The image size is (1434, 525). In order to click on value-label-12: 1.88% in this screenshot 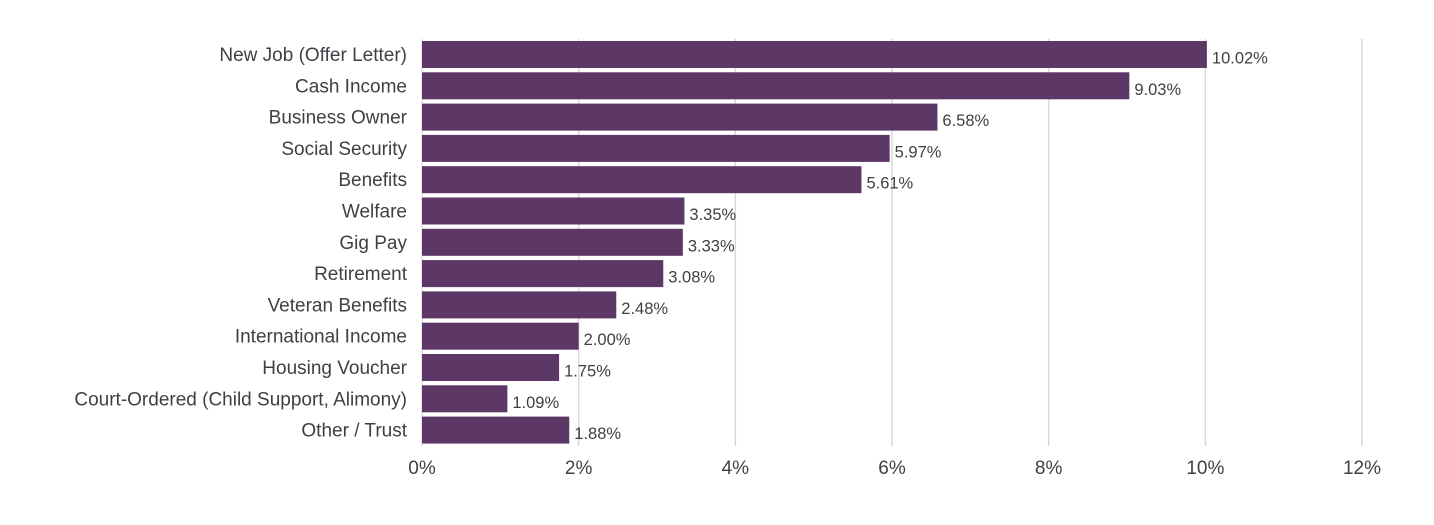, I will do `click(597, 434)`.